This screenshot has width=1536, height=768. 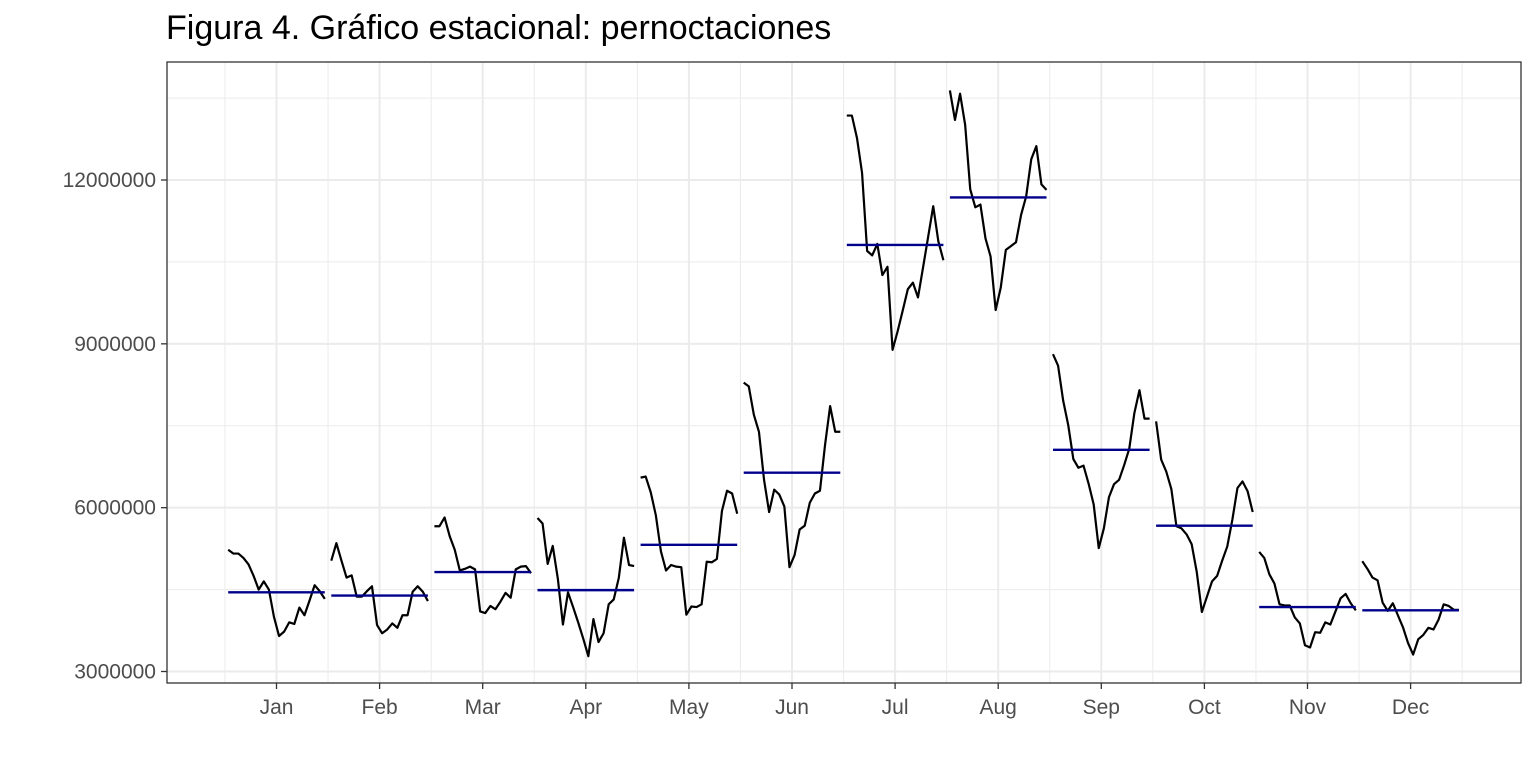 I want to click on series-line-apr, so click(x=585, y=587).